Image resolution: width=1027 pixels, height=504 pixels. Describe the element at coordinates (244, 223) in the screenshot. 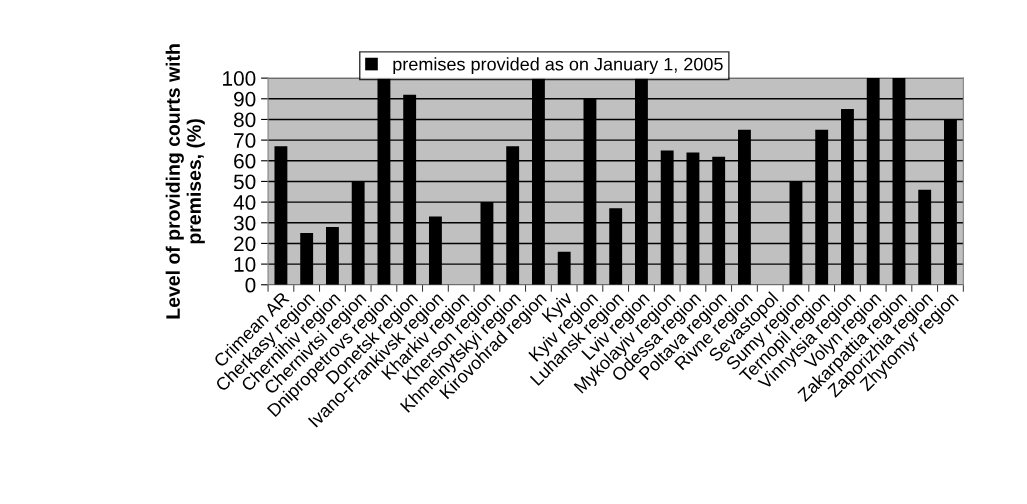

I see `y-tick-label: 30` at that location.